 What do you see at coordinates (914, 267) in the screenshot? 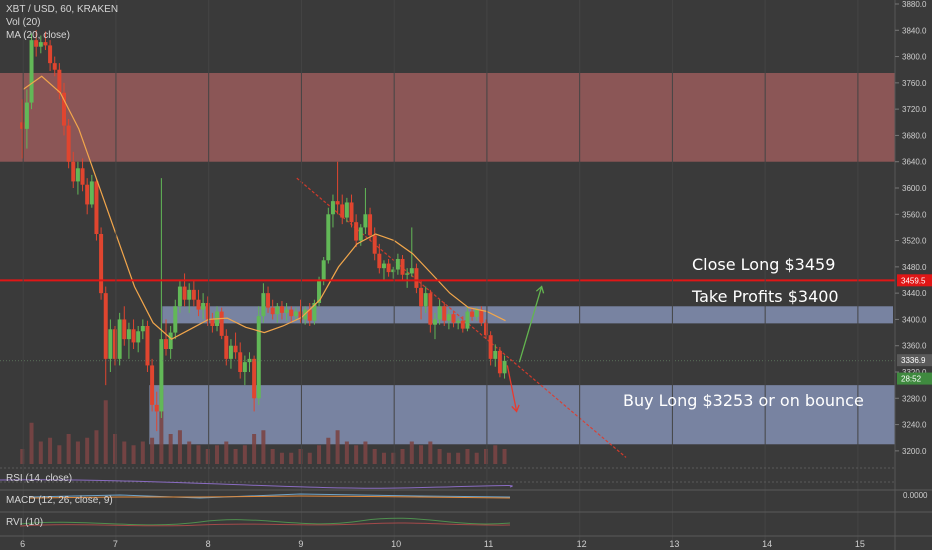
I see `y-tick-label: 3480.0` at bounding box center [914, 267].